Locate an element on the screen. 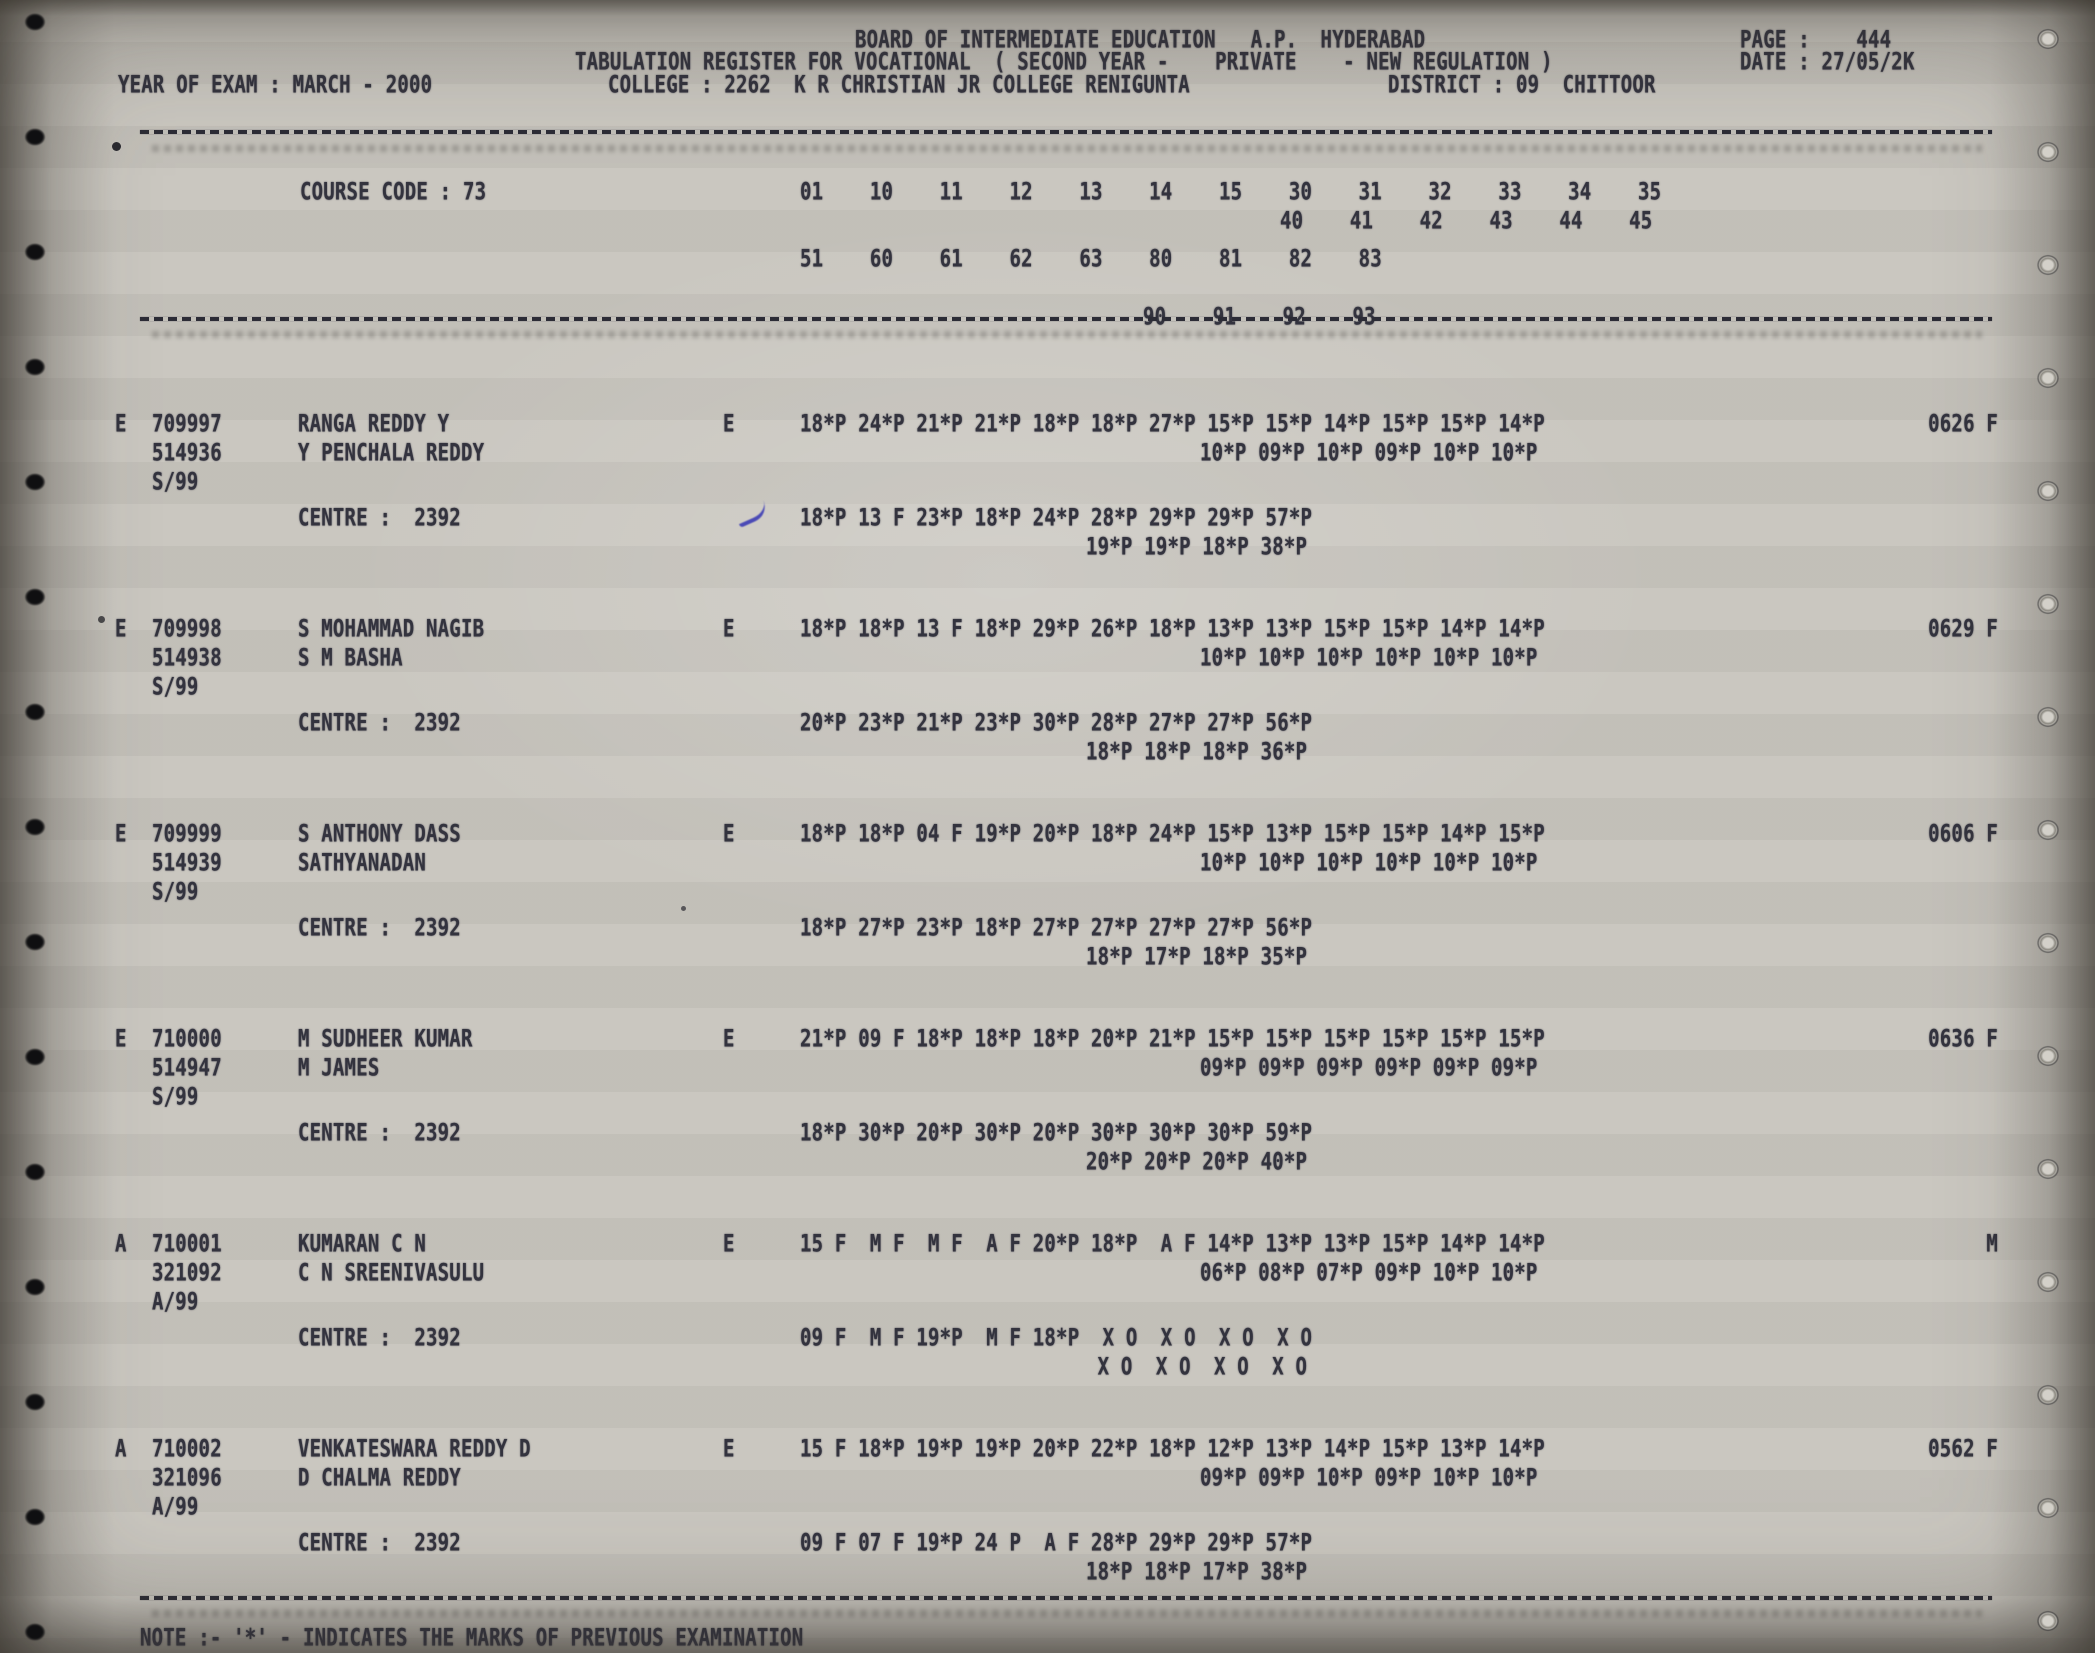 The height and width of the screenshot is (1653, 2095). result-total: M is located at coordinates (1992, 1244).